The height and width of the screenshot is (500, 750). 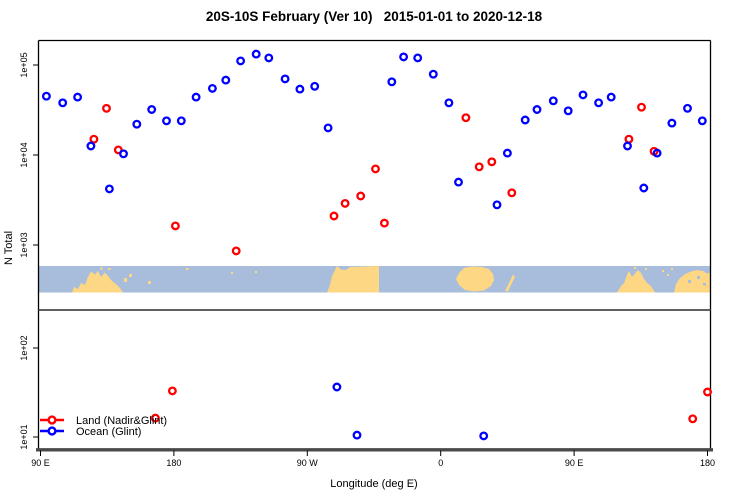 What do you see at coordinates (353, 279) in the screenshot?
I see `map-land-south-america` at bounding box center [353, 279].